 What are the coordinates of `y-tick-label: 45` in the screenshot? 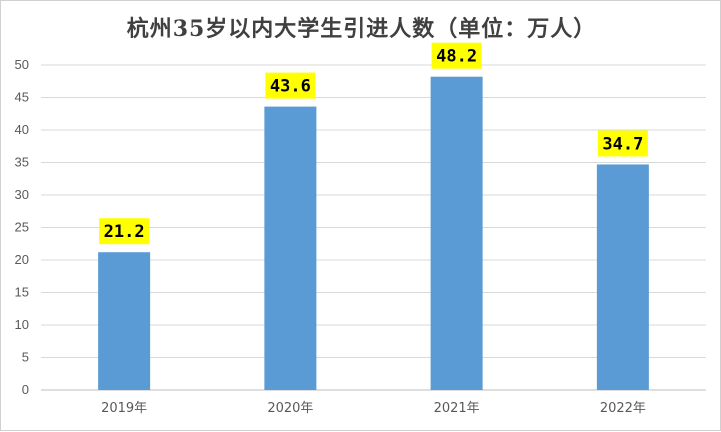 It's located at (22, 97).